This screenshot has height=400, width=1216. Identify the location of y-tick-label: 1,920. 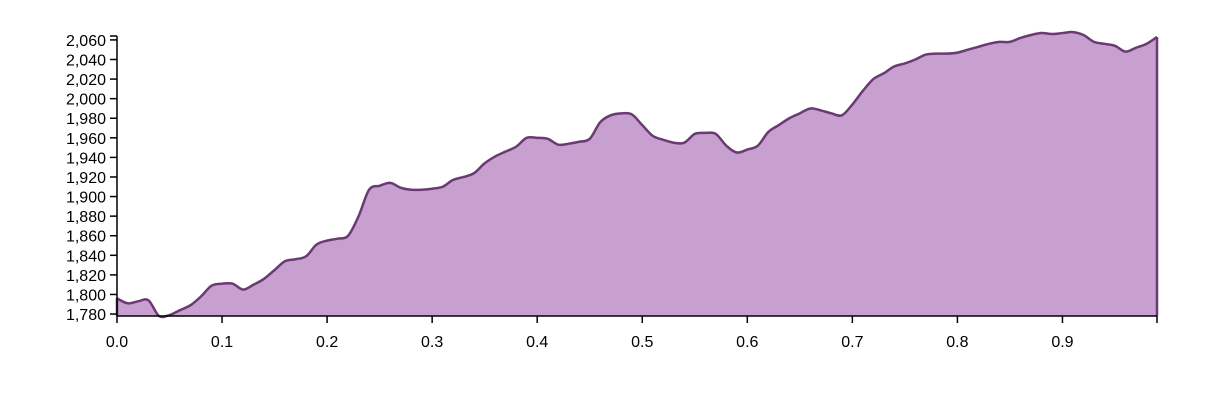
(86, 178).